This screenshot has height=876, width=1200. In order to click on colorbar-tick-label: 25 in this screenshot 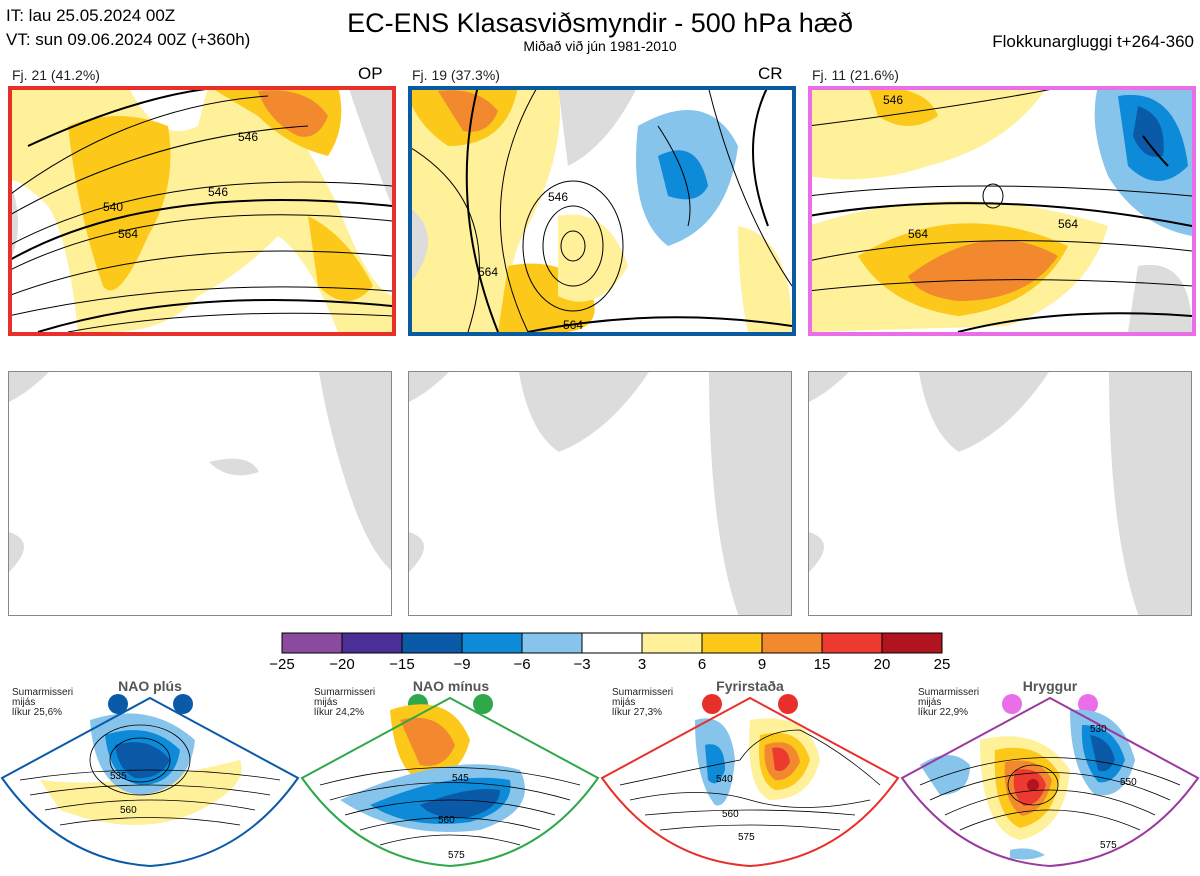, I will do `click(942, 664)`.